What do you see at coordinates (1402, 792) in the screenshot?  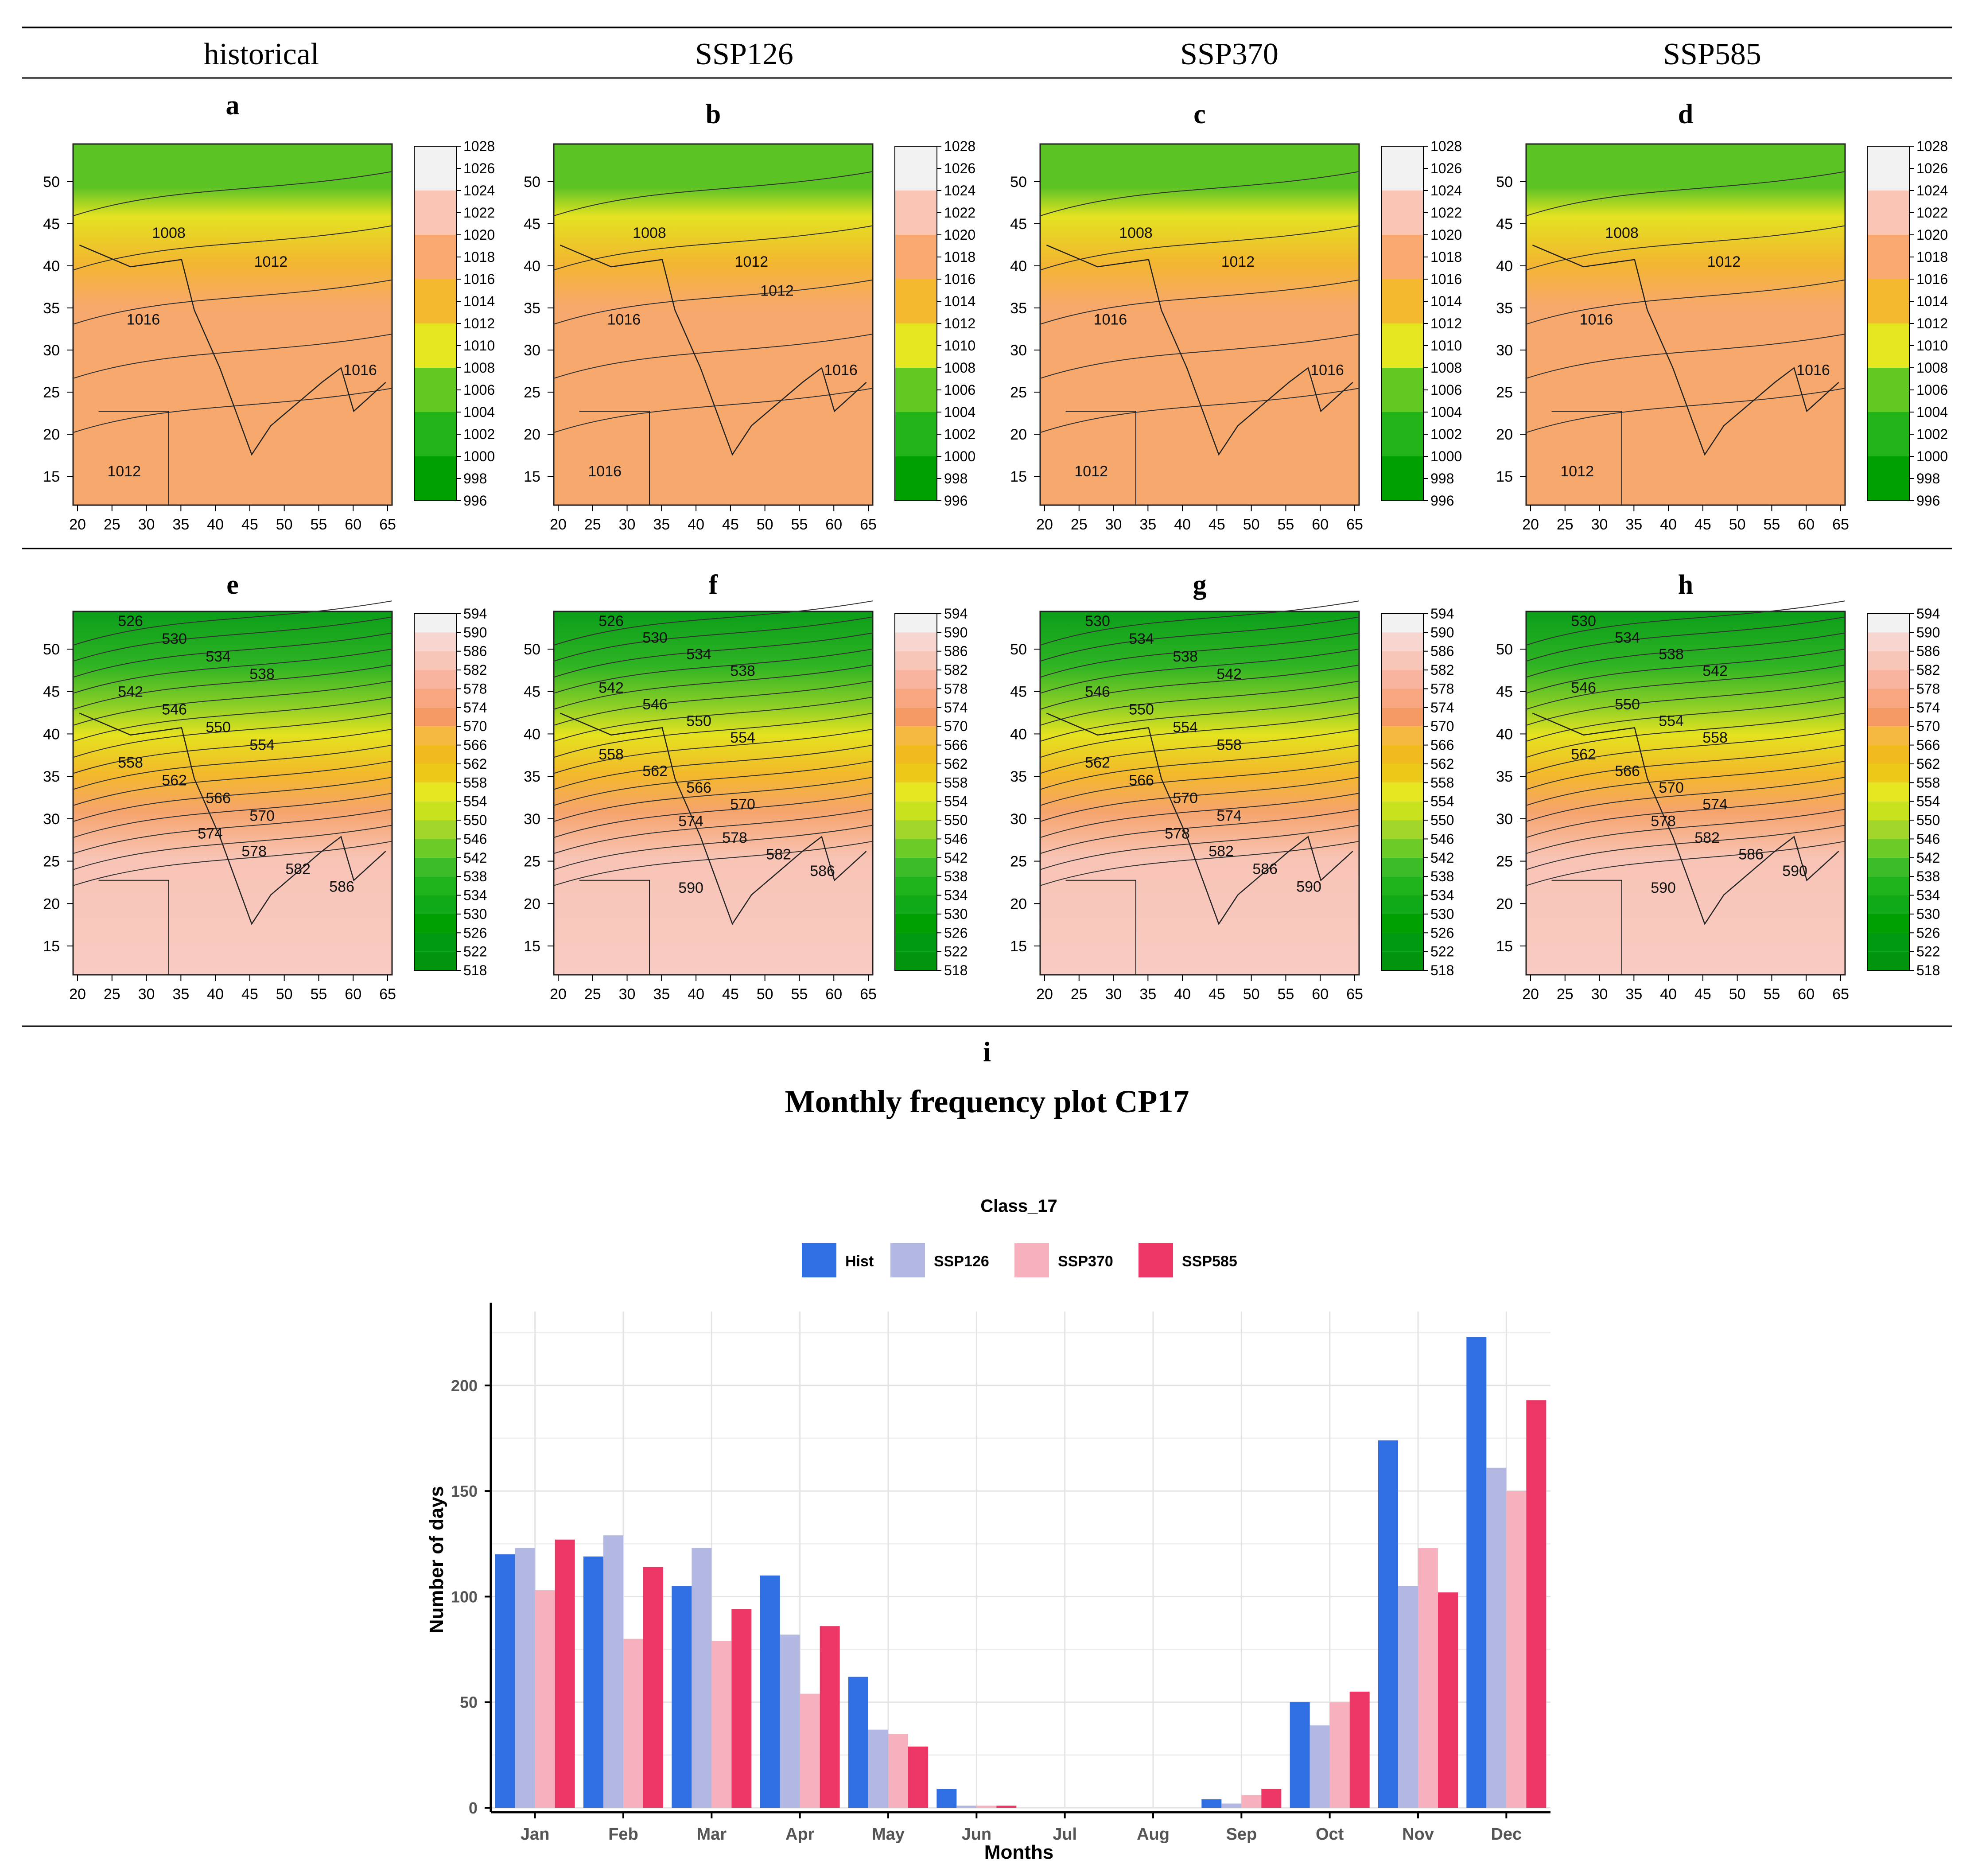 I see `legend-frame` at bounding box center [1402, 792].